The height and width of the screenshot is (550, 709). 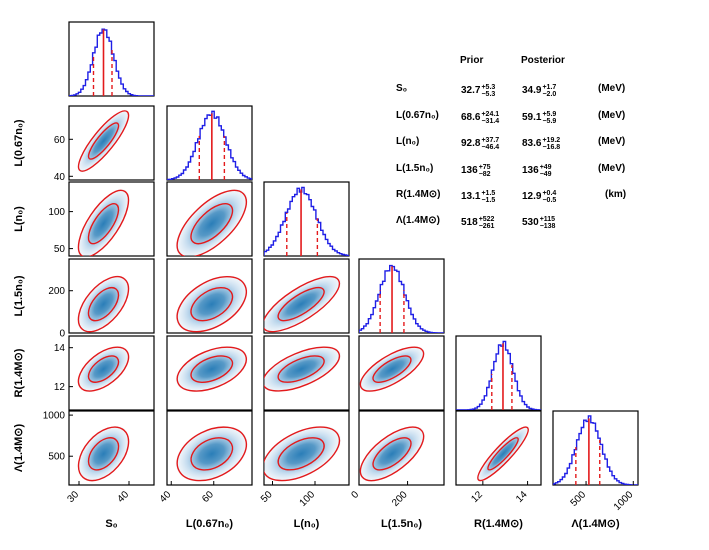 What do you see at coordinates (308, 499) in the screenshot?
I see `x-tick-2-1: 100` at bounding box center [308, 499].